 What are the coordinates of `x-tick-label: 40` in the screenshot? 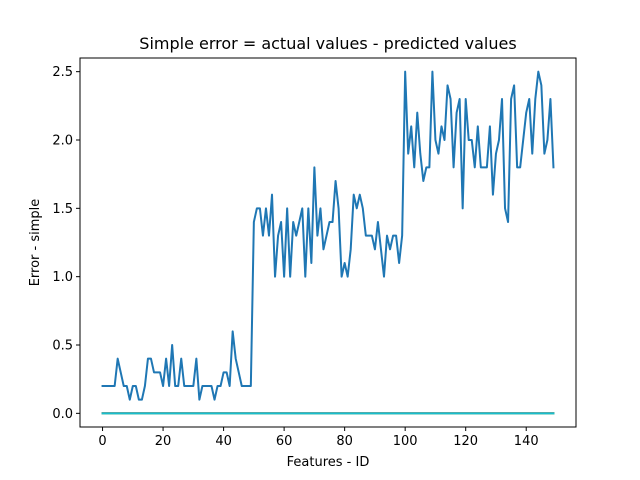 It's located at (223, 441).